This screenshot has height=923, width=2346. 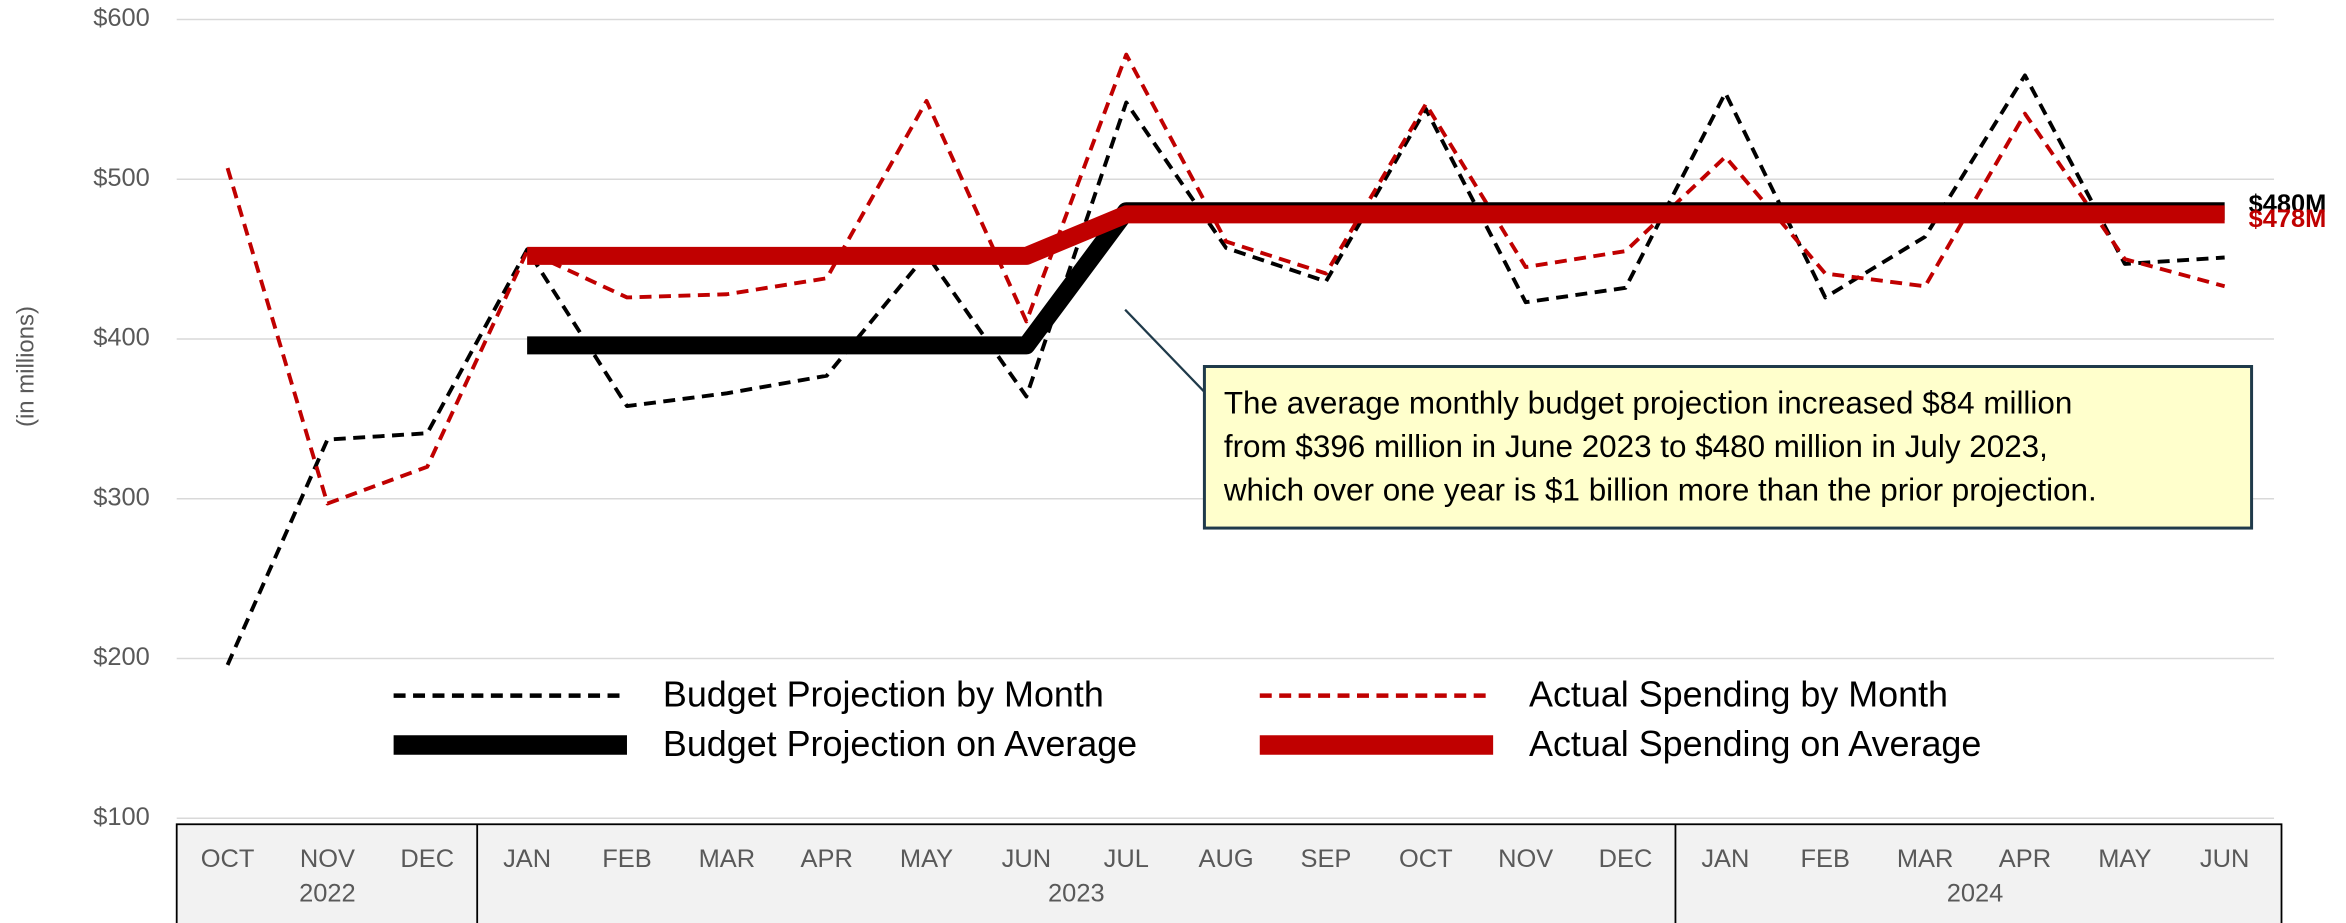 I want to click on y-tick-label: $200, so click(x=121, y=657).